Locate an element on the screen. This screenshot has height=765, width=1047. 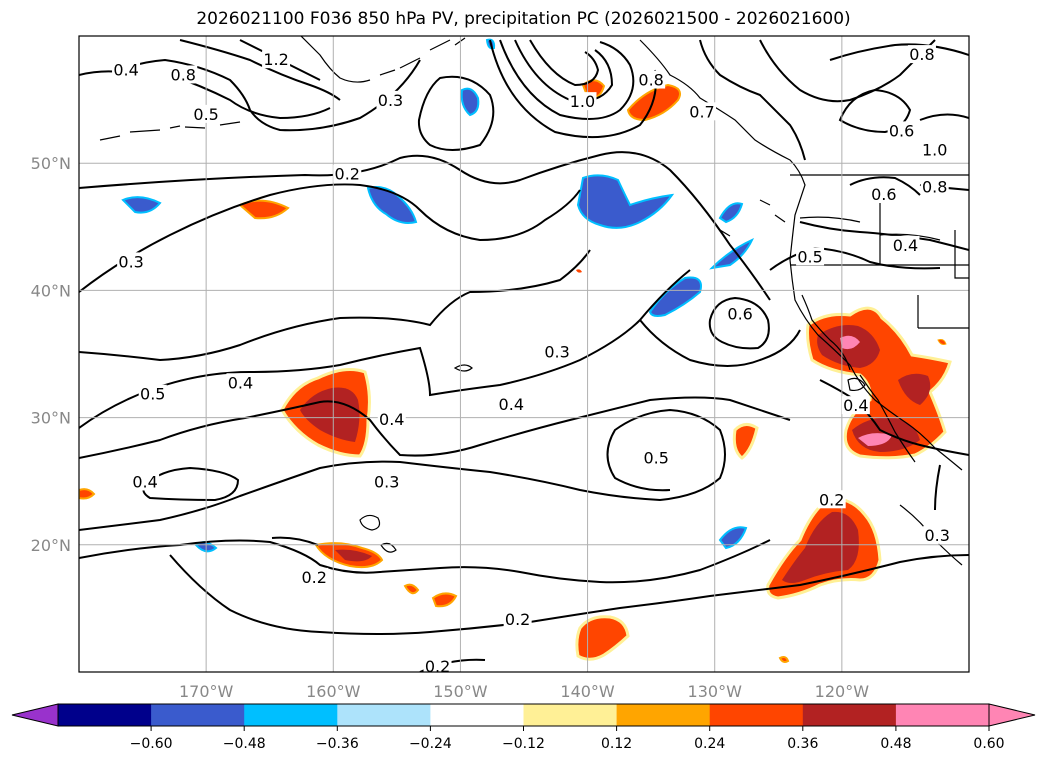
lon-tick-label: 140°W is located at coordinates (587, 691).